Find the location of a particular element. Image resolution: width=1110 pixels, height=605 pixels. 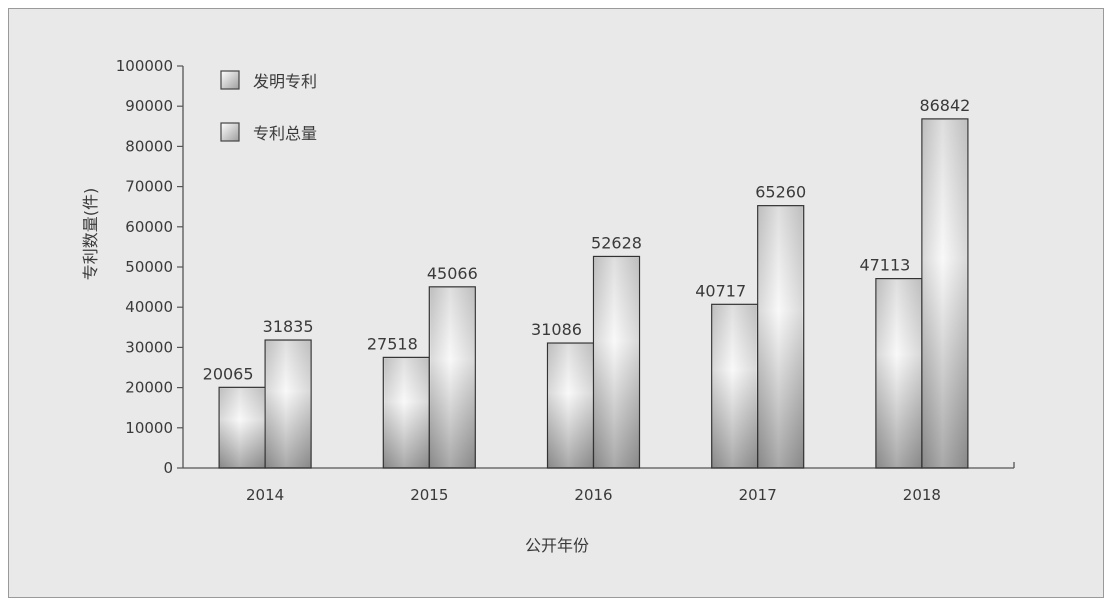

y-tick-label: 30000 is located at coordinates (149, 347).